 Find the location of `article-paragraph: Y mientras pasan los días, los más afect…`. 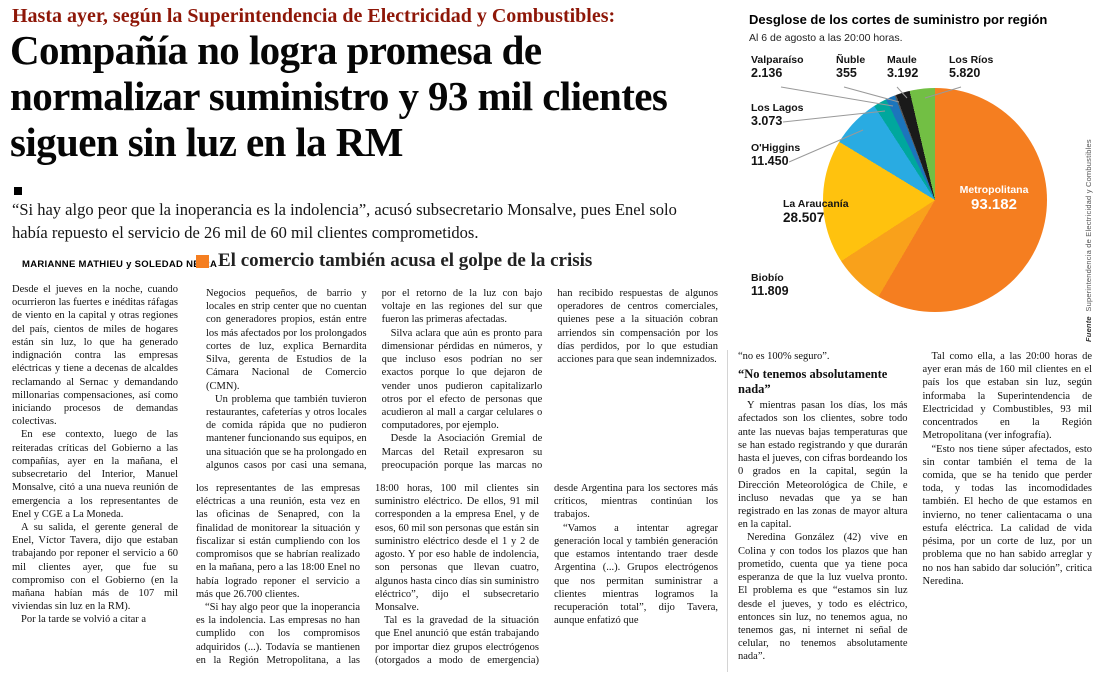

article-paragraph: Y mientras pasan los días, los más afect… is located at coordinates (823, 465).